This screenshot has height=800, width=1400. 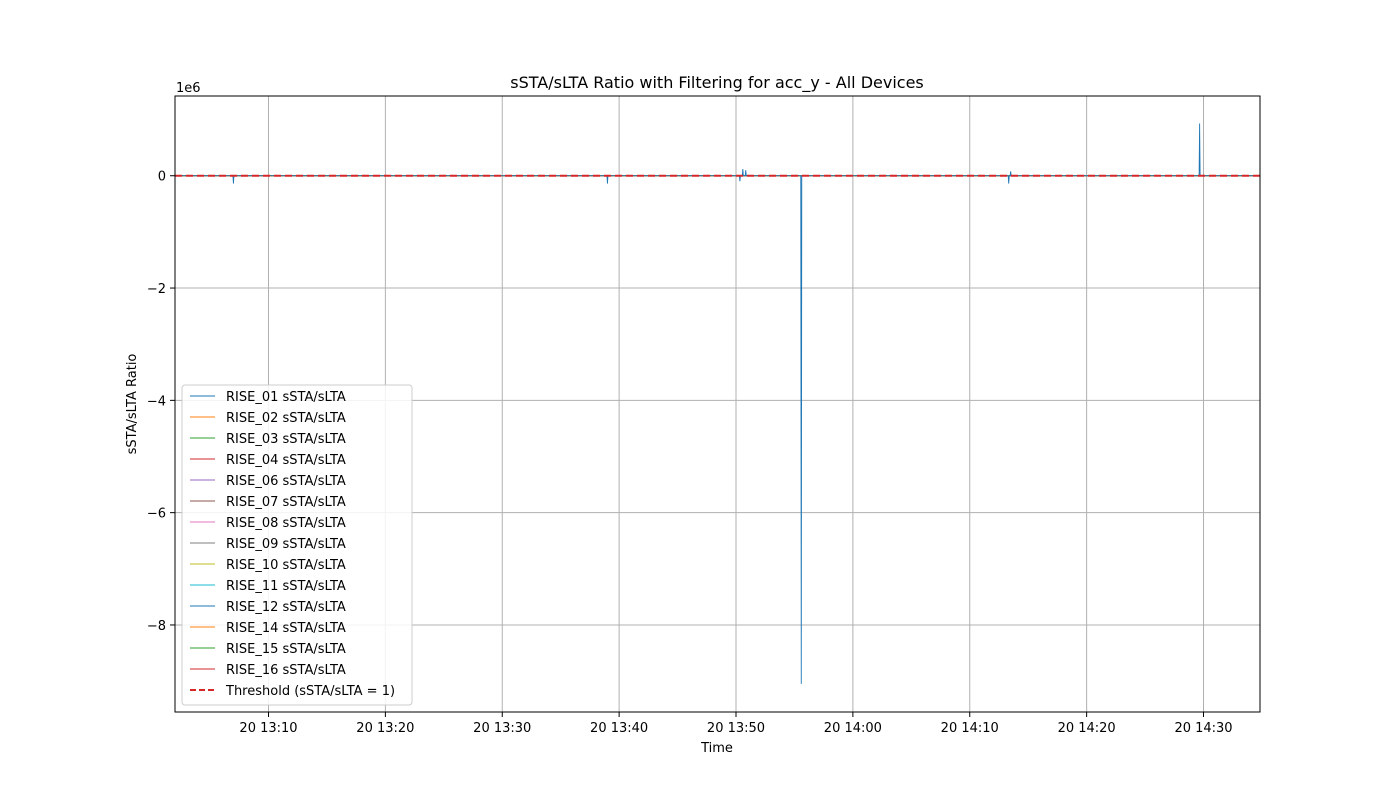 What do you see at coordinates (286, 502) in the screenshot?
I see `legend-label: RISE_07 sSTA/sLTA` at bounding box center [286, 502].